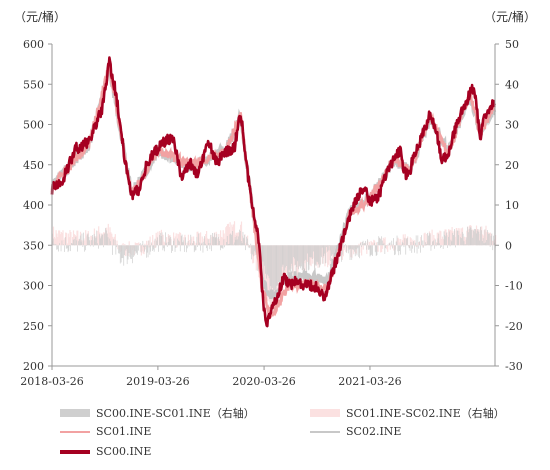 This screenshot has width=550, height=470. Describe the element at coordinates (33, 205) in the screenshot. I see `left-tick-label: 400` at that location.